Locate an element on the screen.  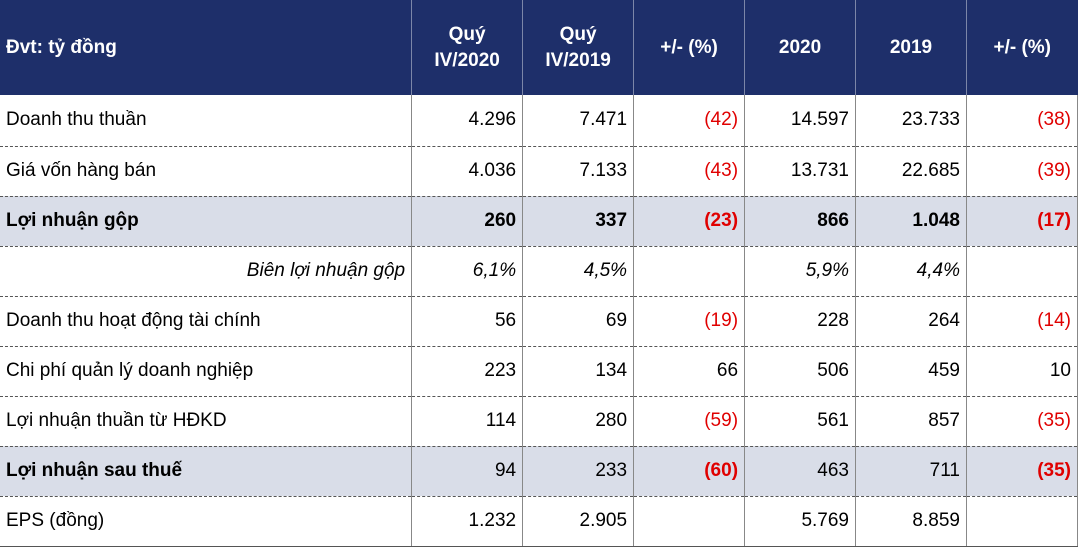
cell-q4-2019: 280 is located at coordinates (578, 421).